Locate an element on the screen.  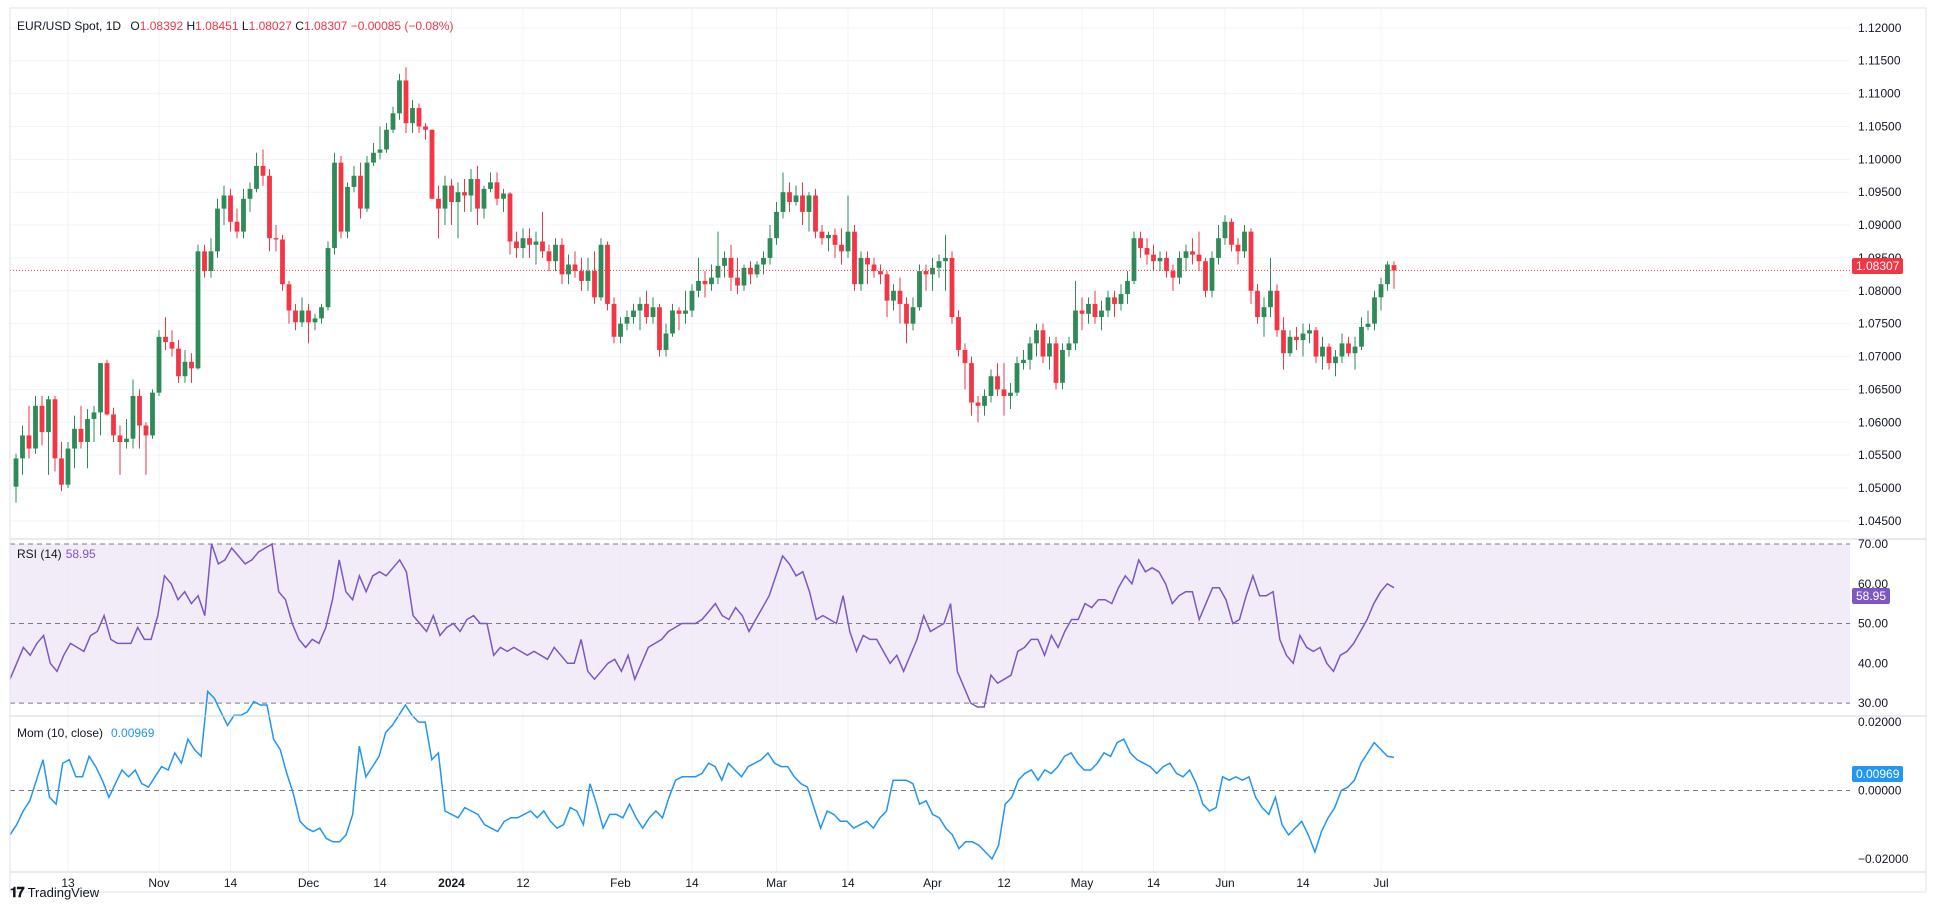
mom-legend: Mom (10, close) 0.00969 is located at coordinates (85, 733).